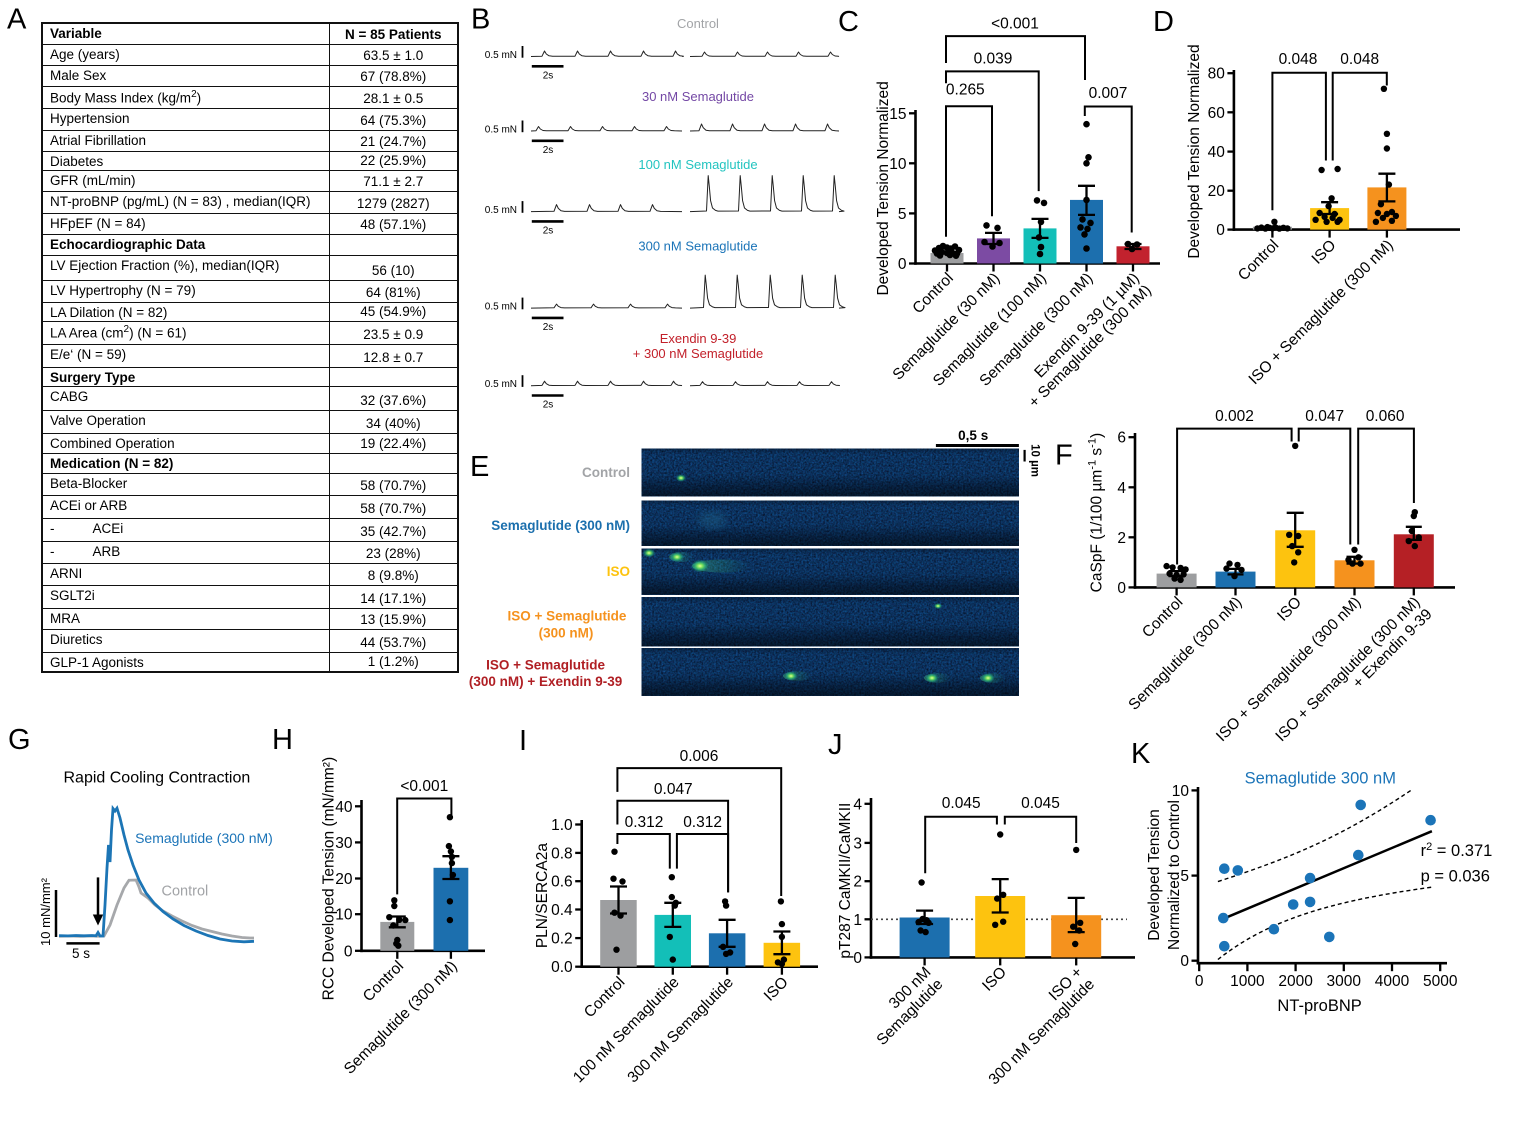  What do you see at coordinates (545, 681) in the screenshot?
I see `svg-text: (300 nM) + Exendin 9-39` at bounding box center [545, 681].